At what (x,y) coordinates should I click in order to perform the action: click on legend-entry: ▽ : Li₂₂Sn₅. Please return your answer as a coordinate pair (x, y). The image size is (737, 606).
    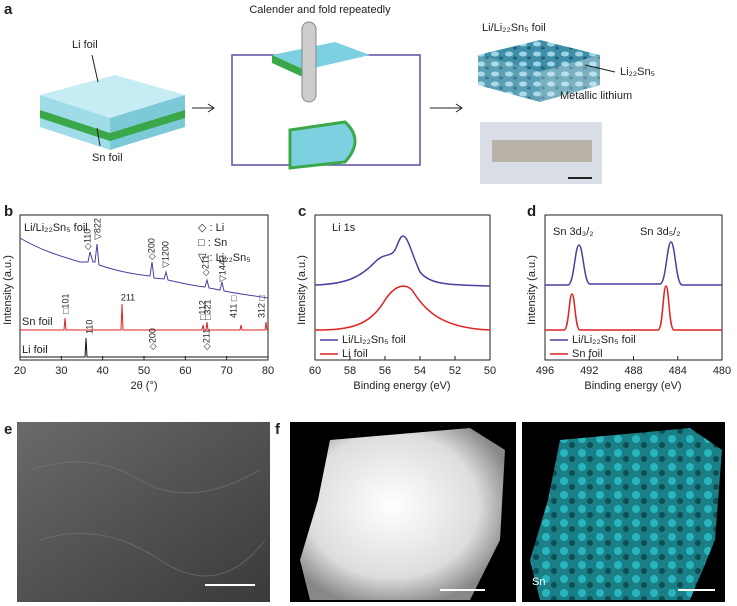
    Looking at the image, I should click on (224, 258).